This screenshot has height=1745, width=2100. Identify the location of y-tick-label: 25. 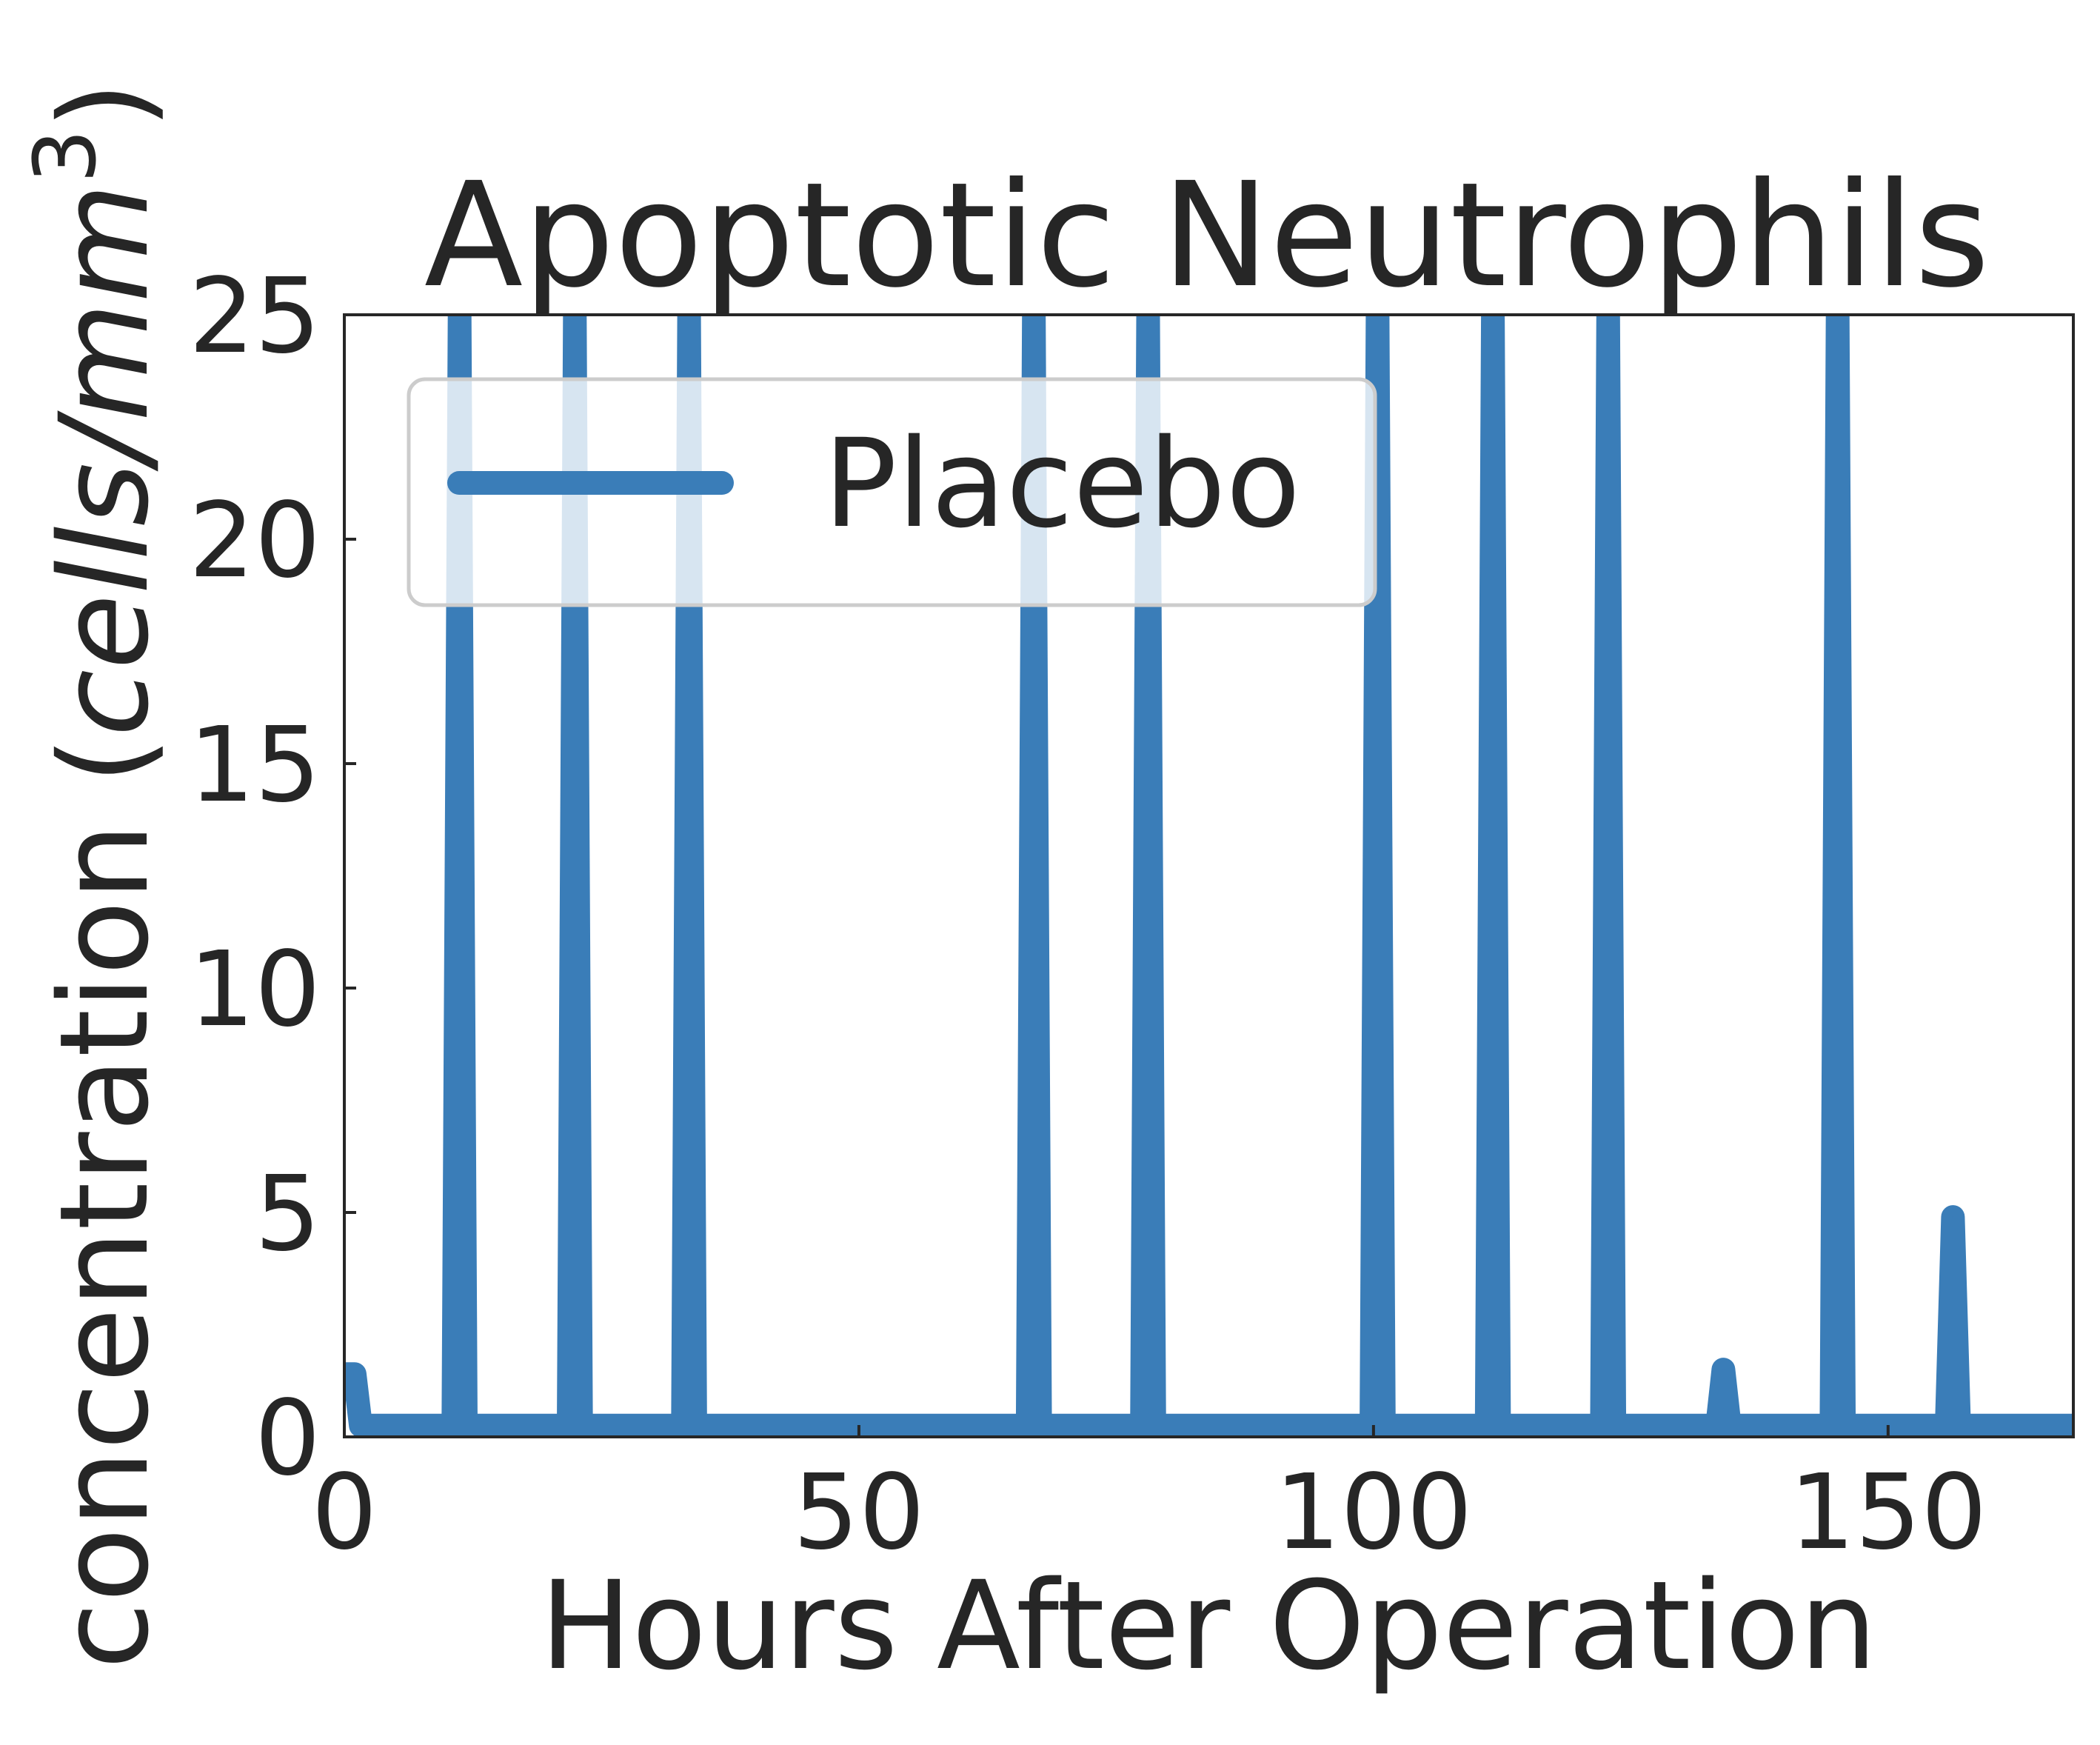
(255, 316).